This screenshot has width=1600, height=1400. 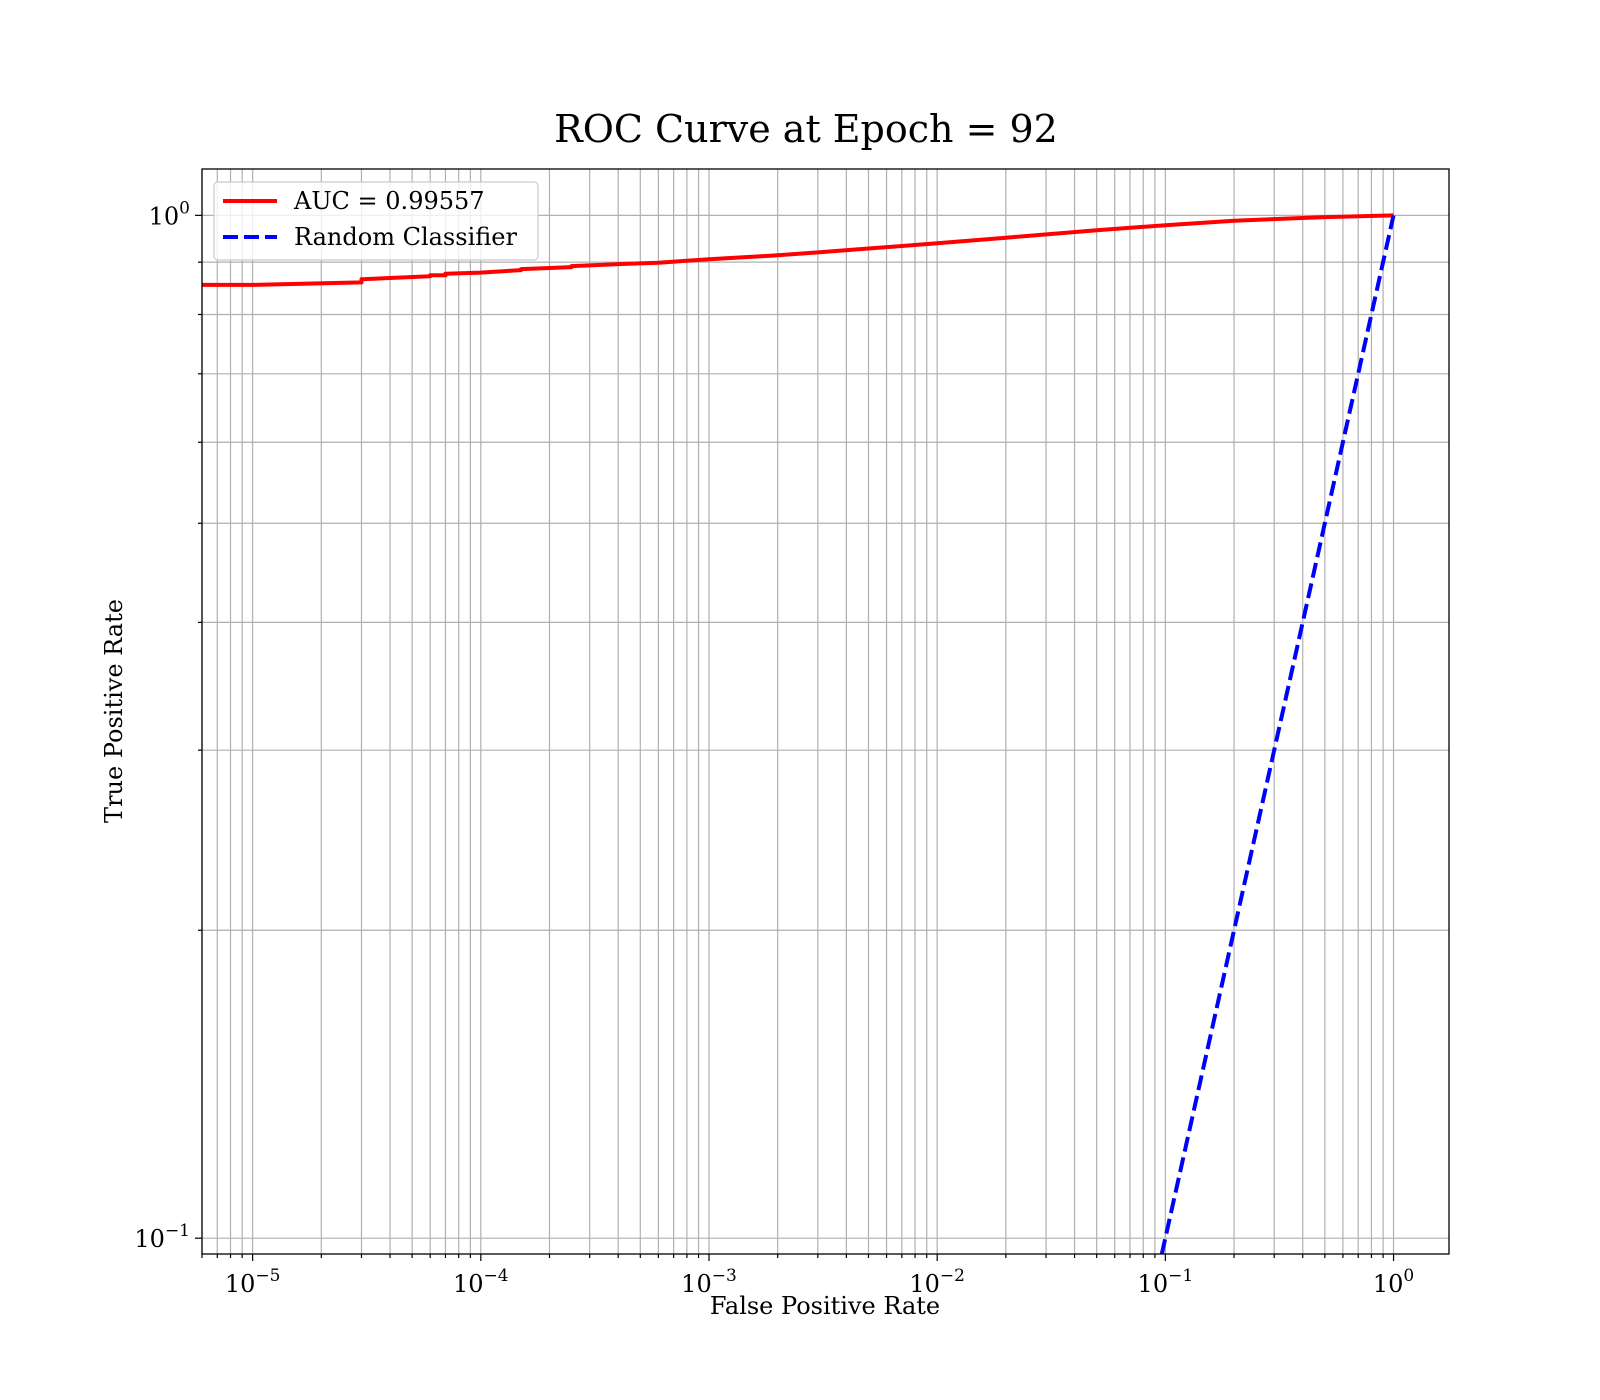 I want to click on y-tick-label: 10⁻¹, so click(x=162, y=1237).